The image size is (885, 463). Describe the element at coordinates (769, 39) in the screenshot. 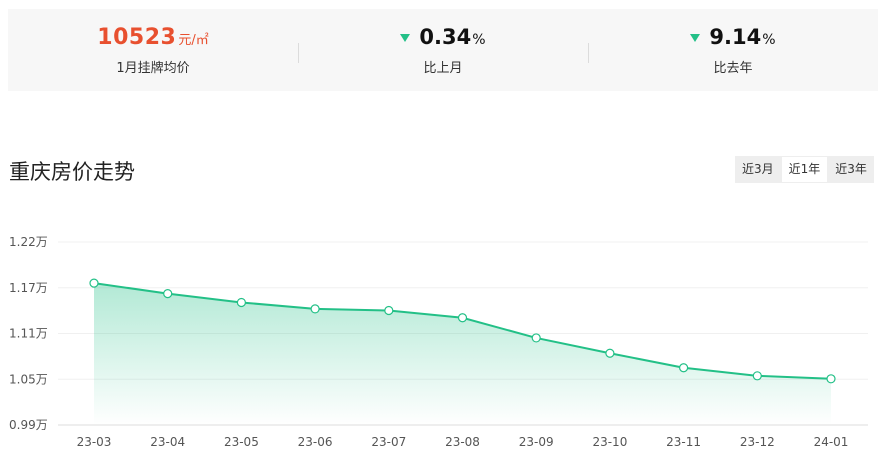

I see `year-change-unit: %` at that location.